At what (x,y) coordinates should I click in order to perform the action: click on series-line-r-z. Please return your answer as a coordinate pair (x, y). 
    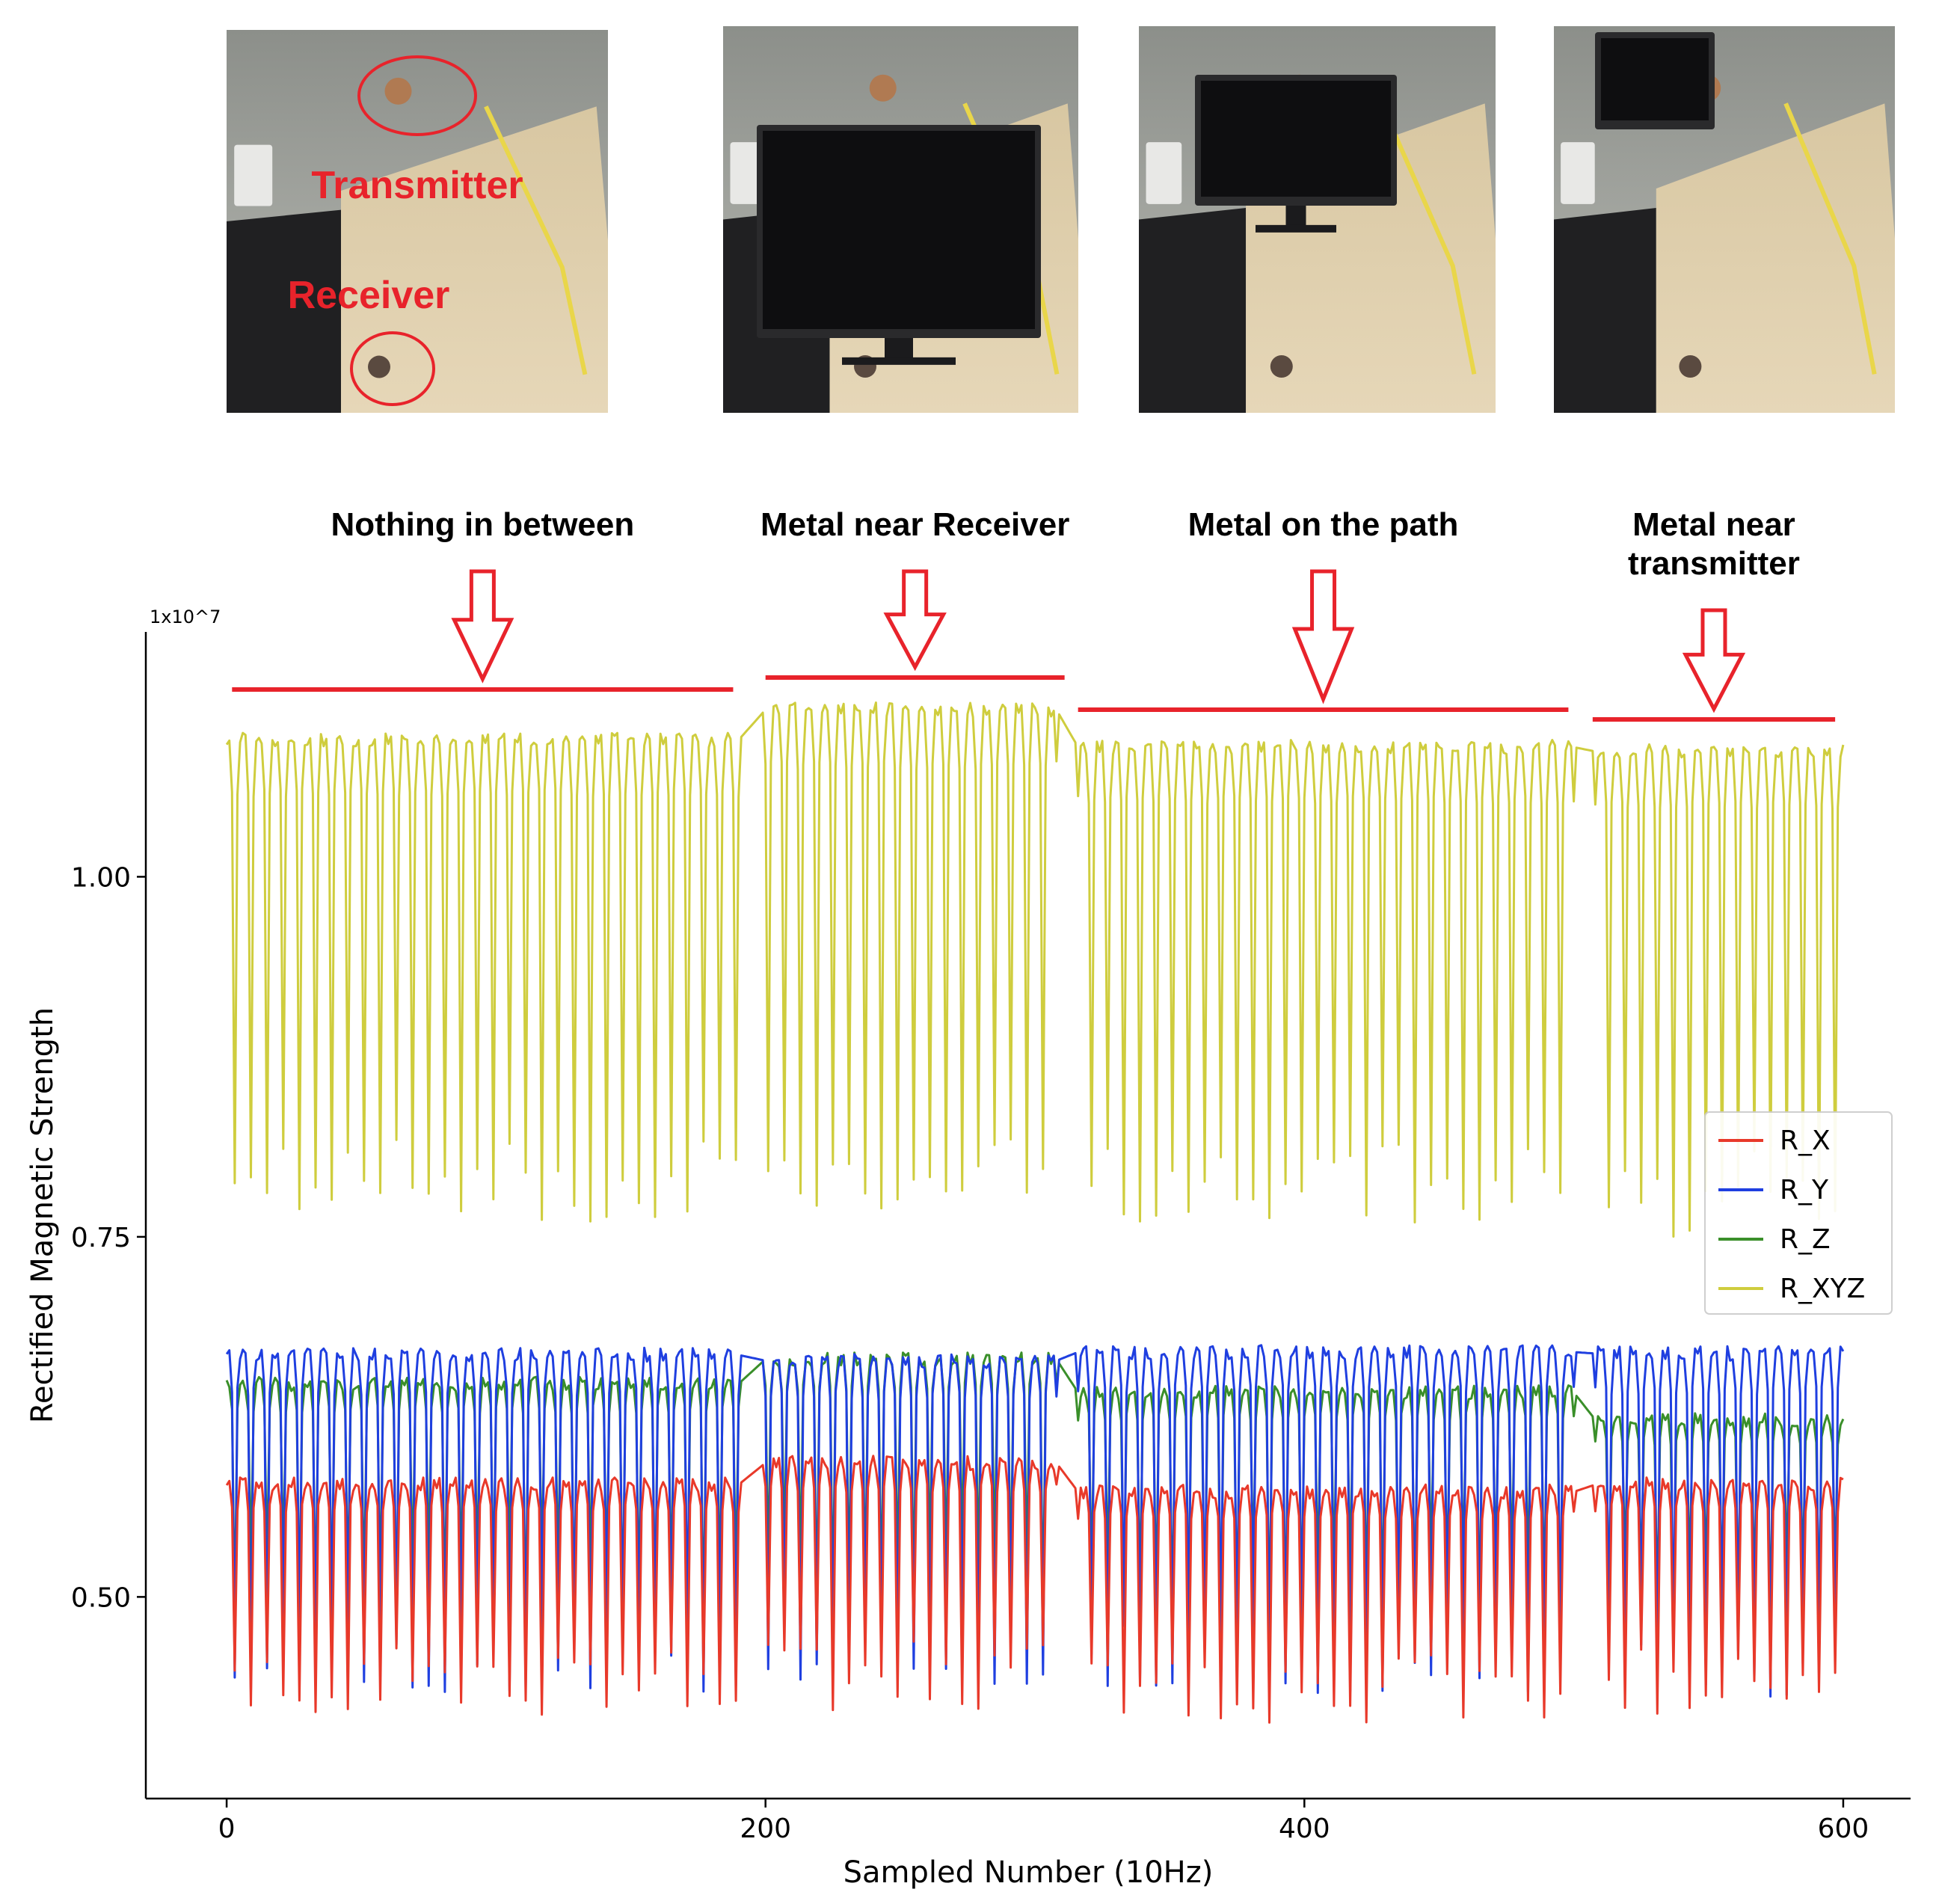
    Looking at the image, I should click on (1035, 1492).